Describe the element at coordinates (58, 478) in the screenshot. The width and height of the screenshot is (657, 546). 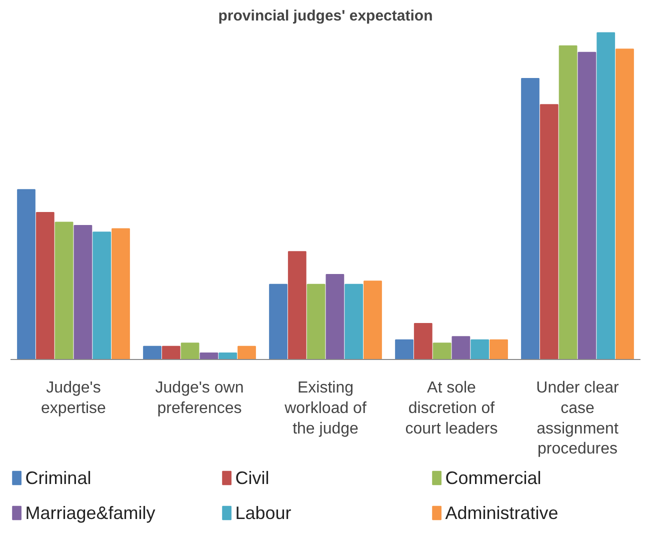
I see `legend-label: Criminal` at that location.